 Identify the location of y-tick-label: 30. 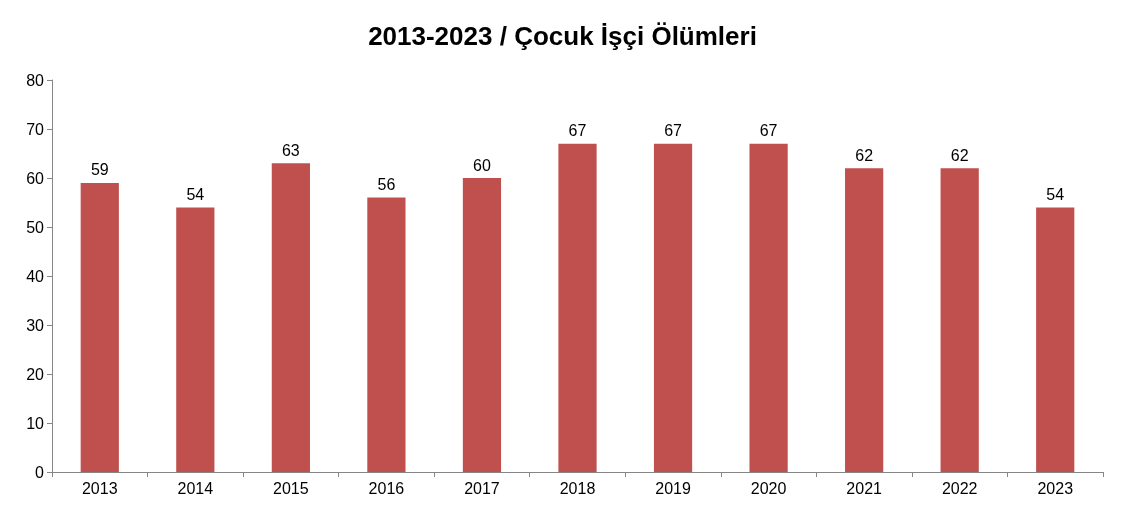
(35, 325).